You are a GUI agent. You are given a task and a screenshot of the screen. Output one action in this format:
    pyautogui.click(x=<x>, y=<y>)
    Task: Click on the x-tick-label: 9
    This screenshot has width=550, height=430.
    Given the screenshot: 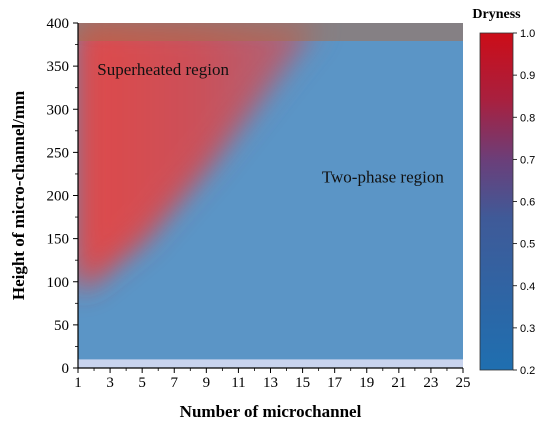 What is the action you would take?
    pyautogui.click(x=207, y=383)
    